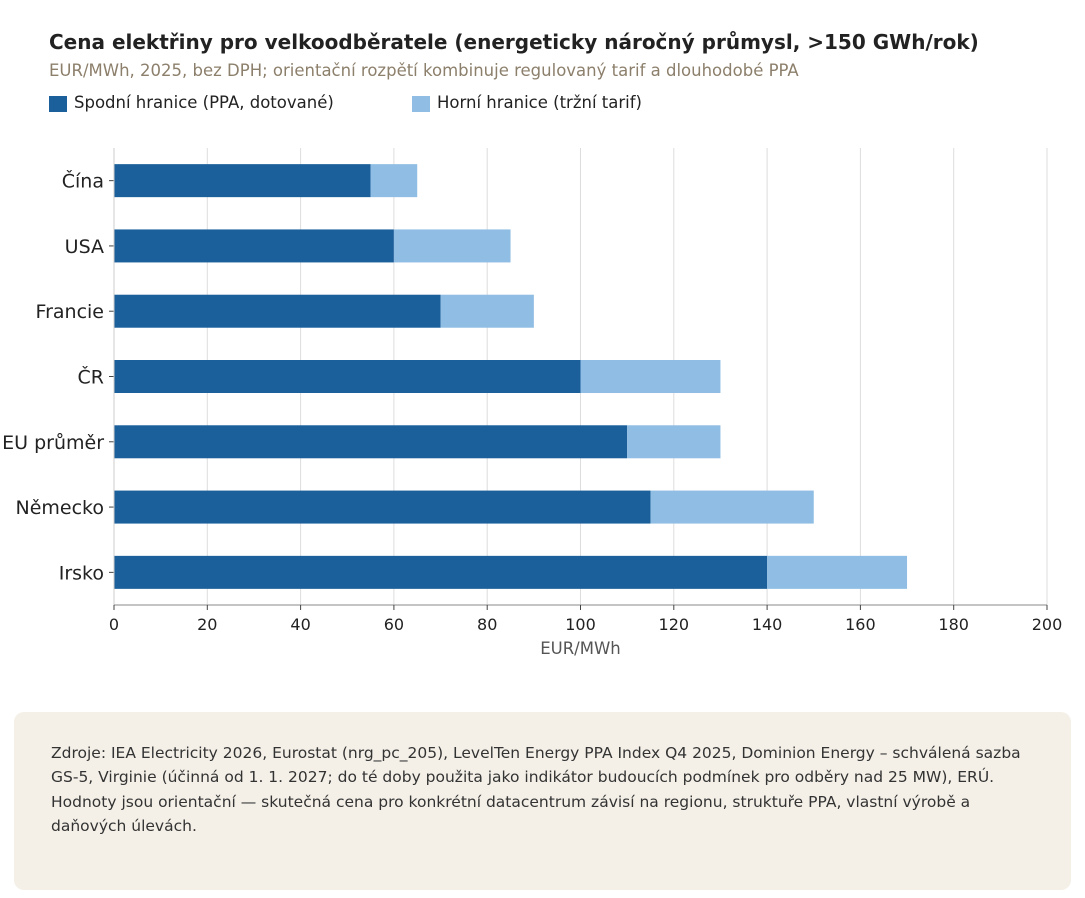 The height and width of the screenshot is (898, 1085). Describe the element at coordinates (207, 624) in the screenshot. I see `x-tick-label: 20` at that location.